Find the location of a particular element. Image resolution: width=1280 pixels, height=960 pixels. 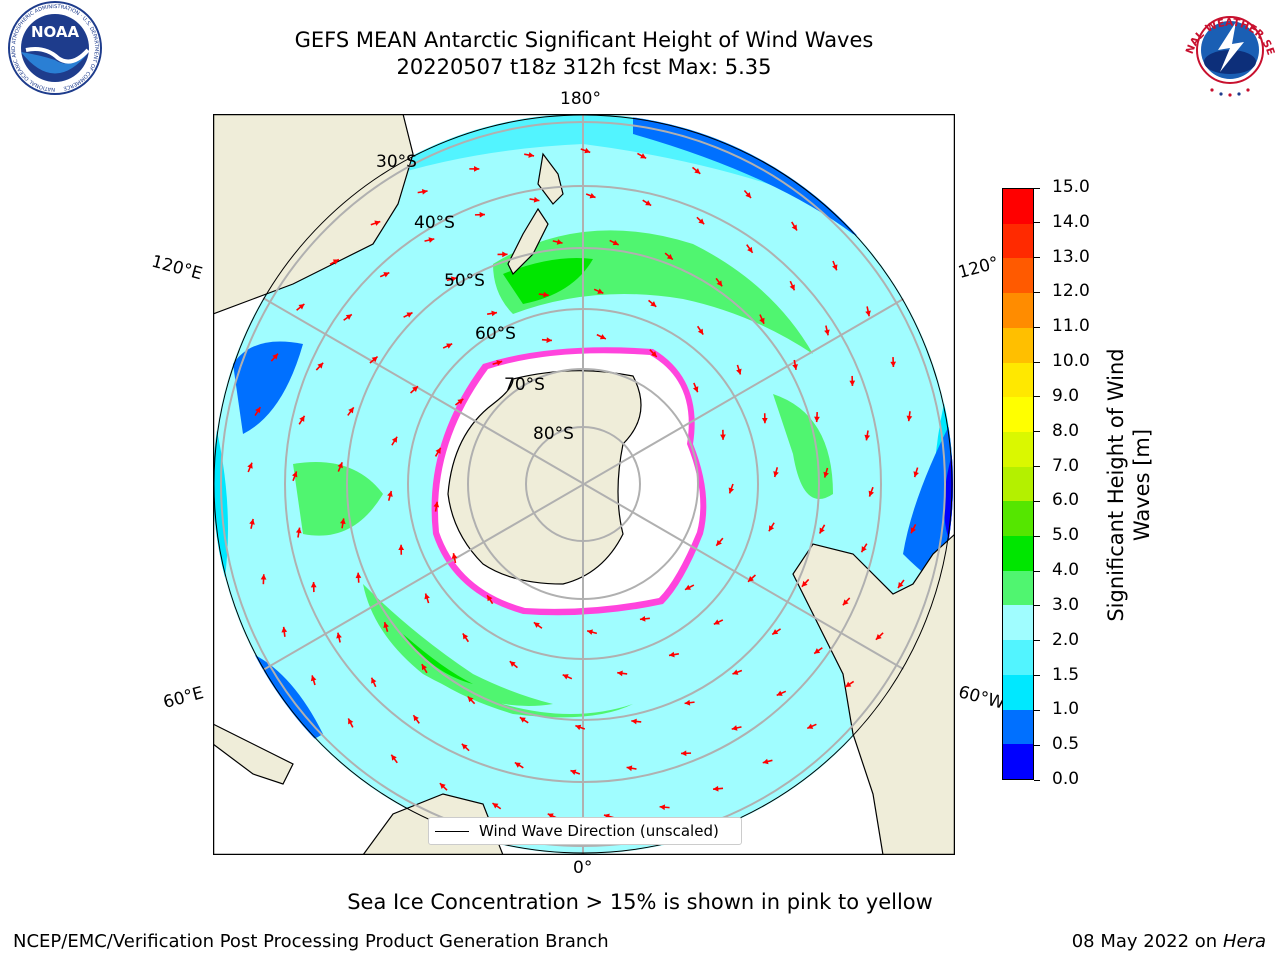

footer-date: 08 May 2022 on Hera is located at coordinates (1169, 941).